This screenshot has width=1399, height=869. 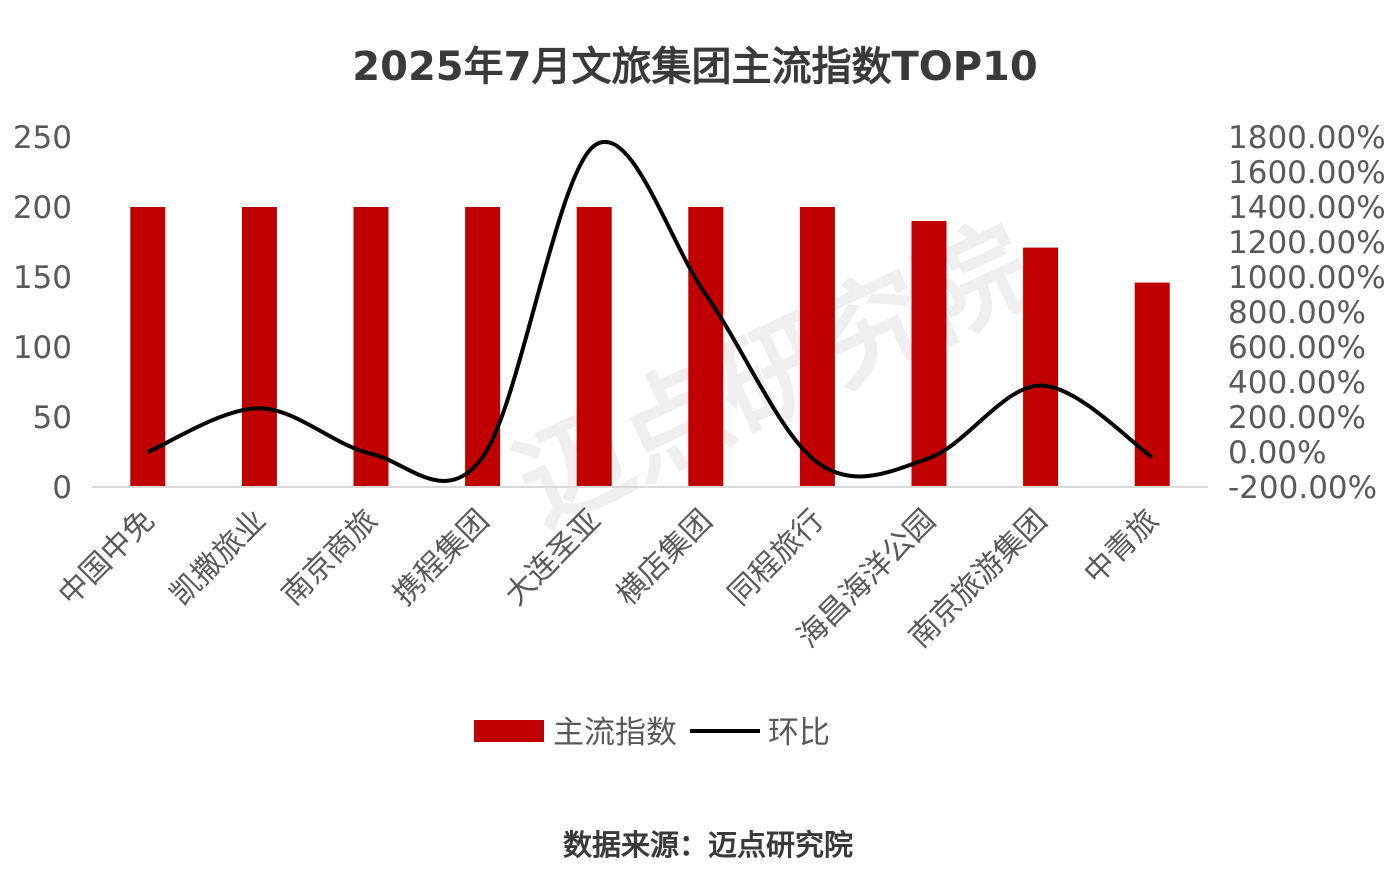 I want to click on y-left-tick: 200, so click(x=42, y=208).